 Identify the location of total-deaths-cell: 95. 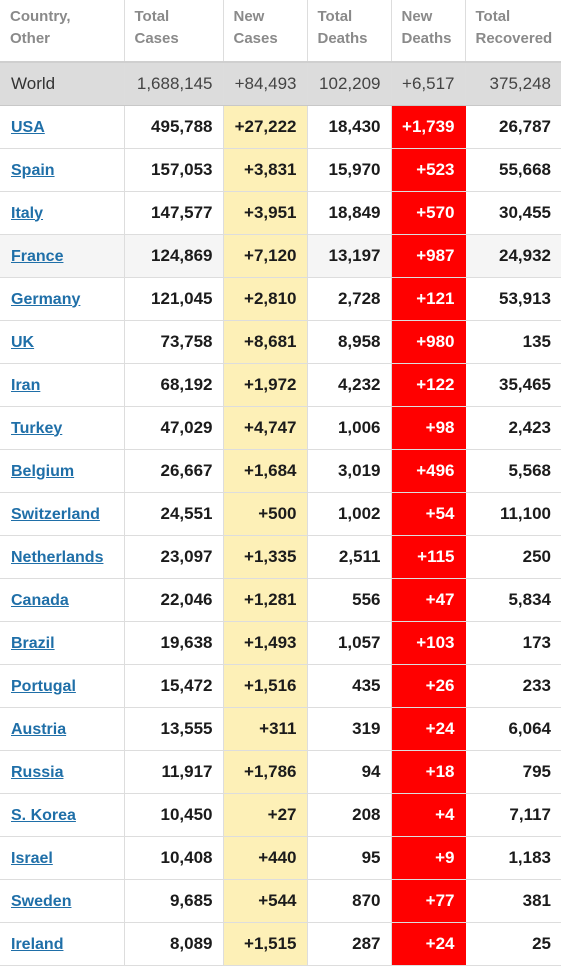
(349, 858).